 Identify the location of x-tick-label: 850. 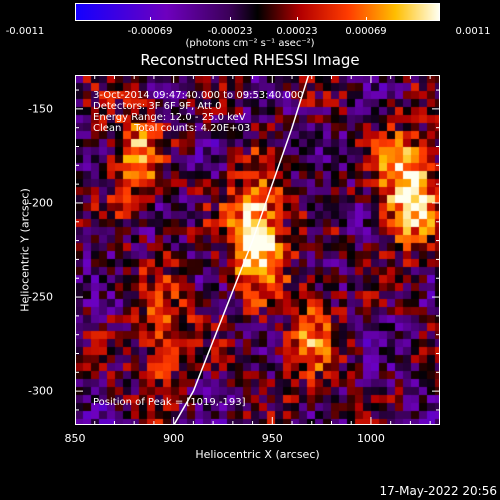
(75, 438).